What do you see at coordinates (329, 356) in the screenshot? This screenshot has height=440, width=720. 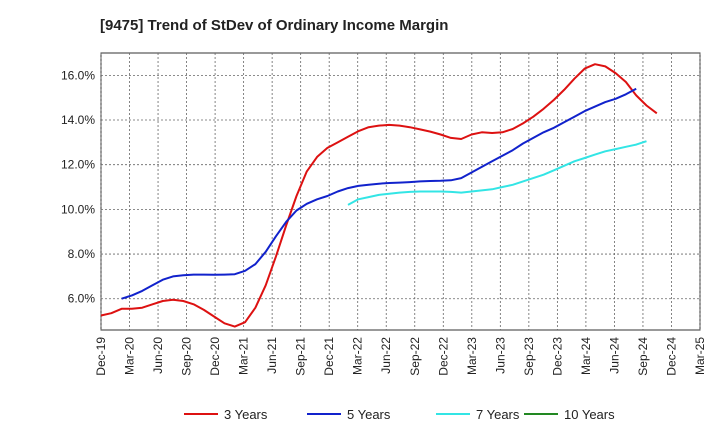 I see `x-tick-label: Dec-21` at bounding box center [329, 356].